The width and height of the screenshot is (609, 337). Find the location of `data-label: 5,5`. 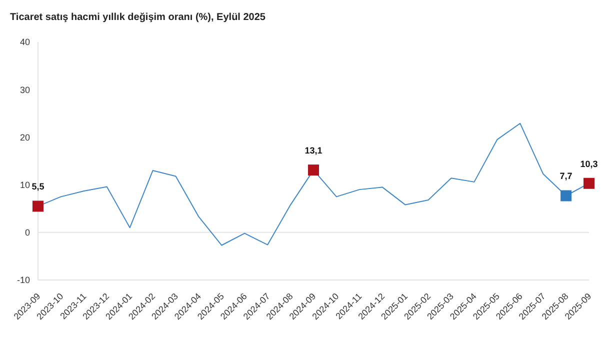

data-label: 5,5 is located at coordinates (38, 187).